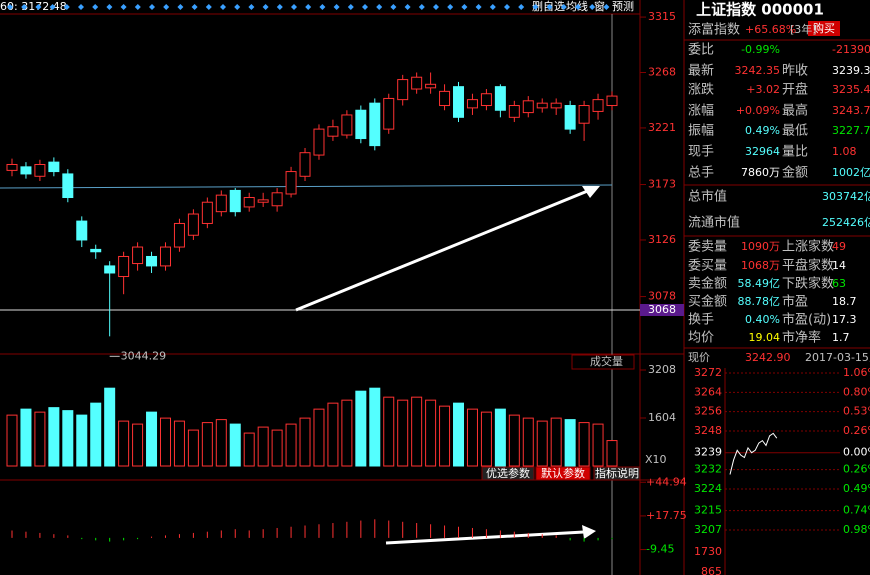  I want to click on param-button-label: 优选参数, so click(508, 473).